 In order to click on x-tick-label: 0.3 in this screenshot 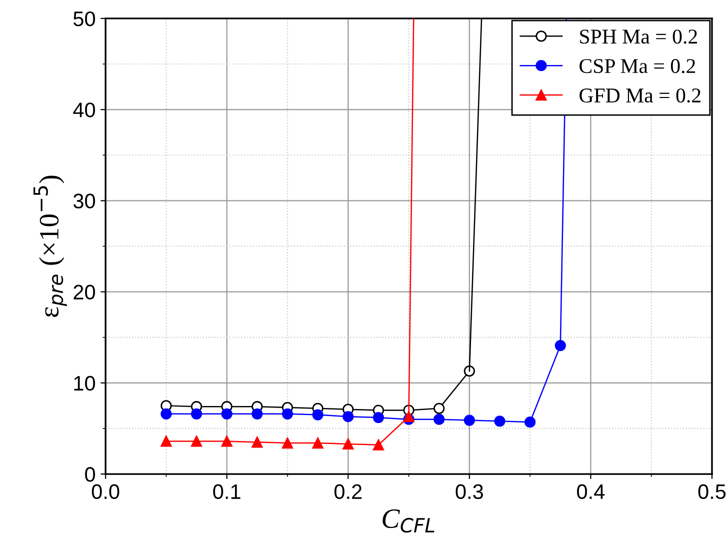, I will do `click(469, 492)`.